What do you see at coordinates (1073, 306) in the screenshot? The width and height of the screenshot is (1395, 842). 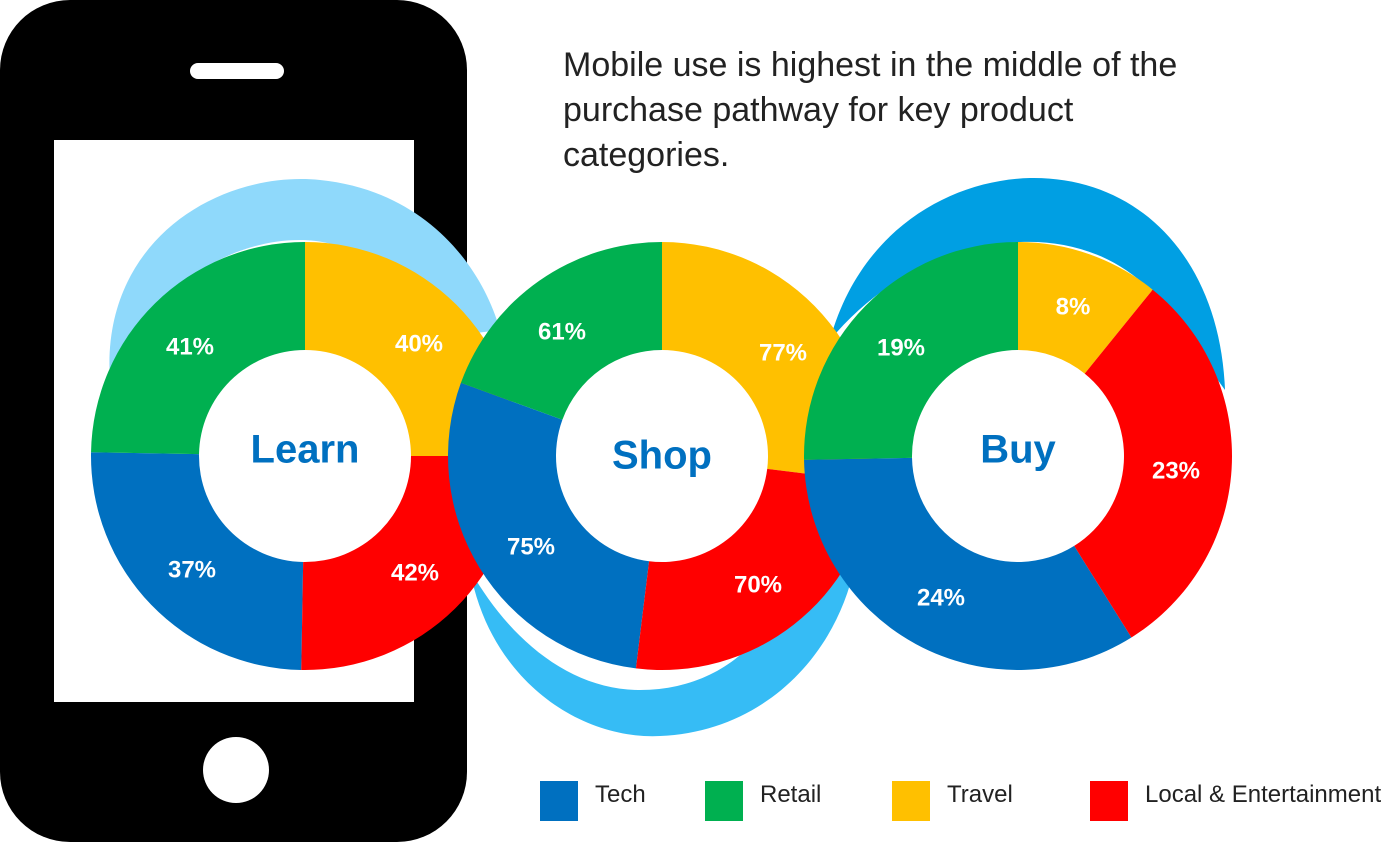 I see `data-label-buy-travel: 8%` at bounding box center [1073, 306].